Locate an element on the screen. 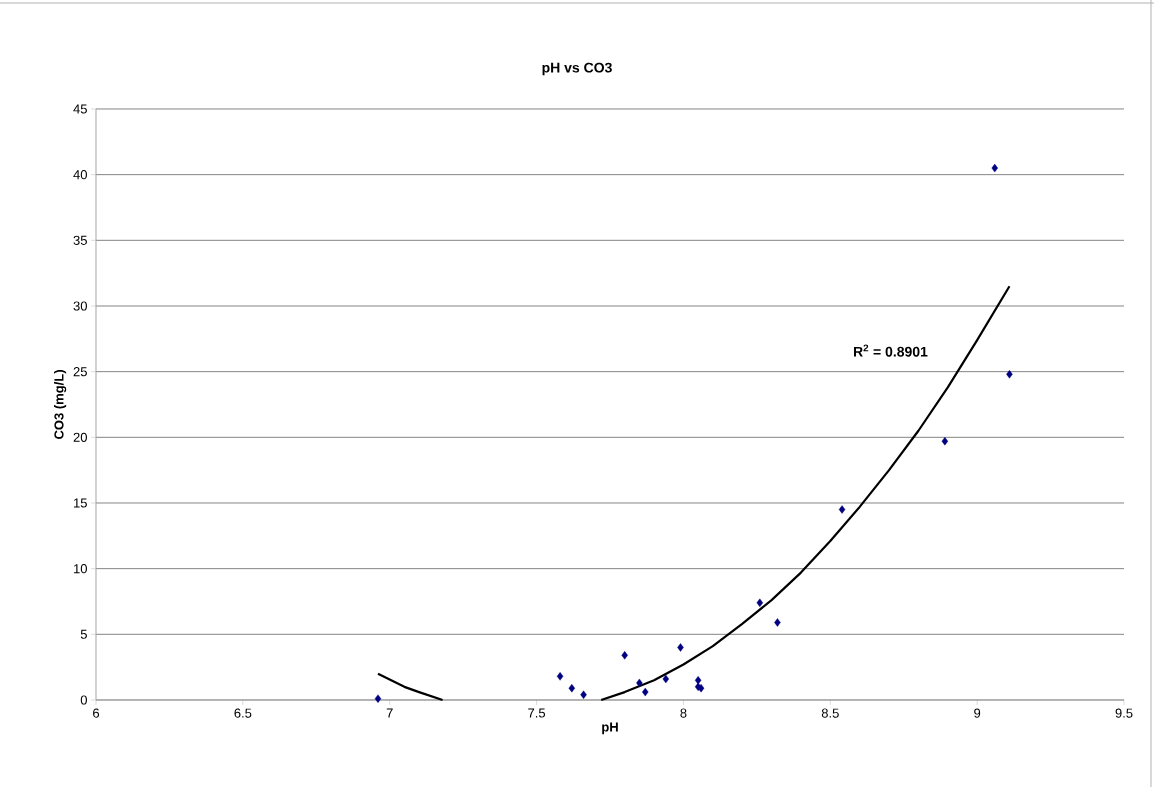  y-tick-label: 35 is located at coordinates (80, 240).